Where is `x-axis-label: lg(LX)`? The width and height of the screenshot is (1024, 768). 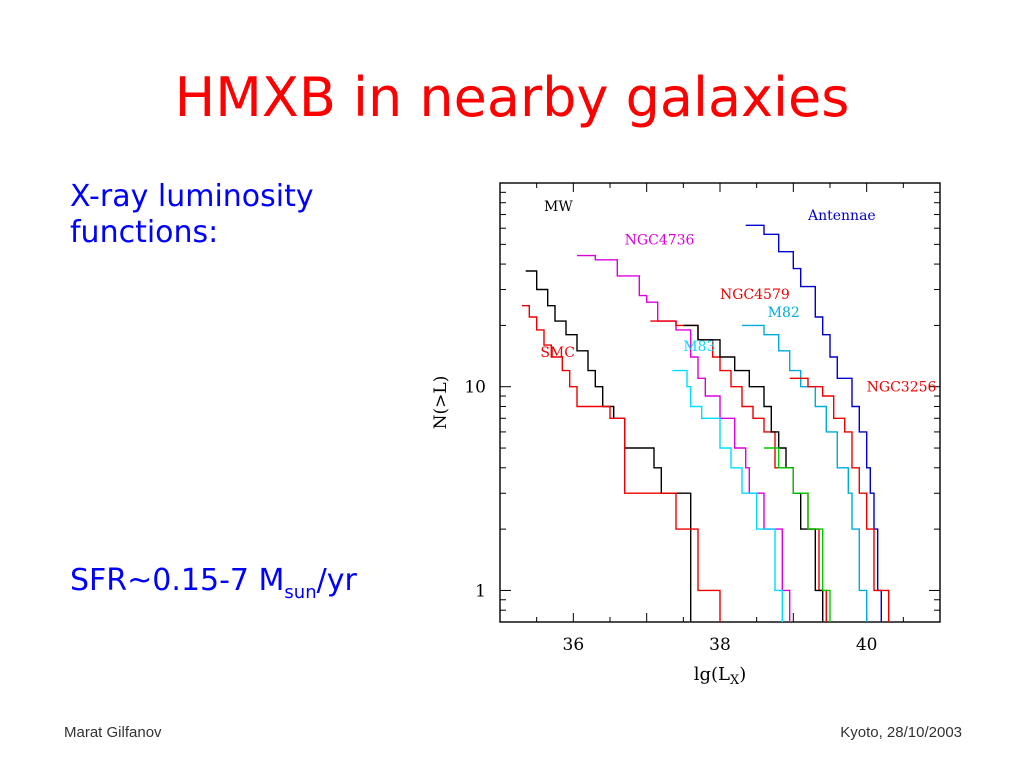
x-axis-label: lg(LX) is located at coordinates (720, 676).